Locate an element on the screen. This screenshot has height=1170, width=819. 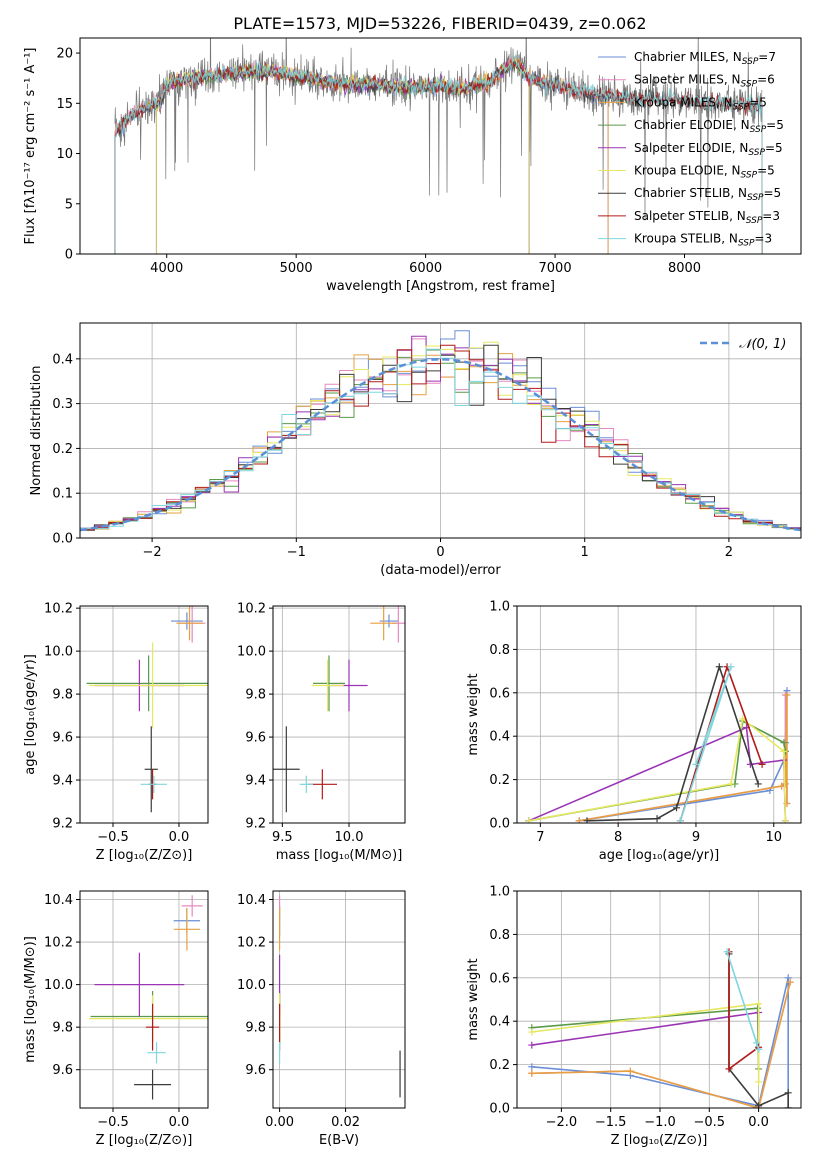
legend-entry: Salpeter MILES, NSSP=6 is located at coordinates (704, 81).